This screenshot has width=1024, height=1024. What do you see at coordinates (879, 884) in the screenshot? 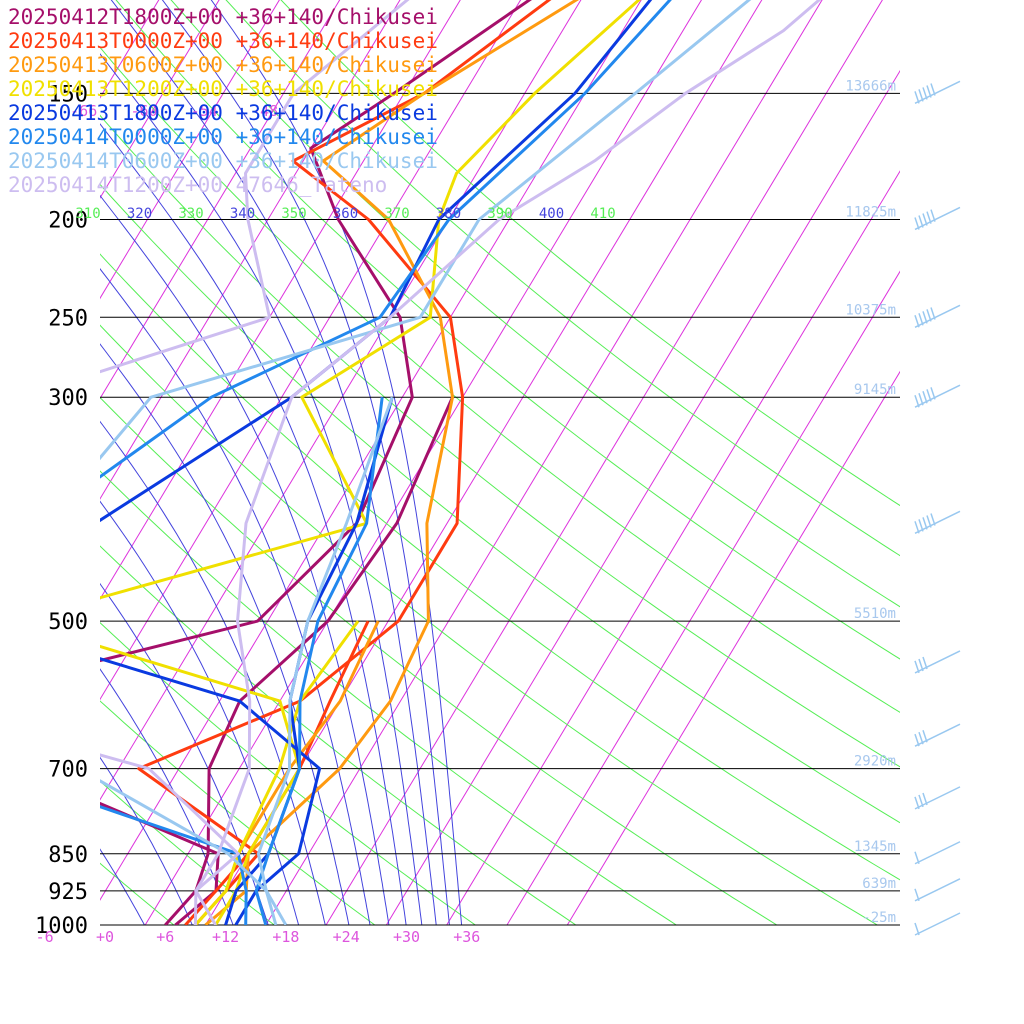
I see `height-label: 639m` at bounding box center [879, 884].